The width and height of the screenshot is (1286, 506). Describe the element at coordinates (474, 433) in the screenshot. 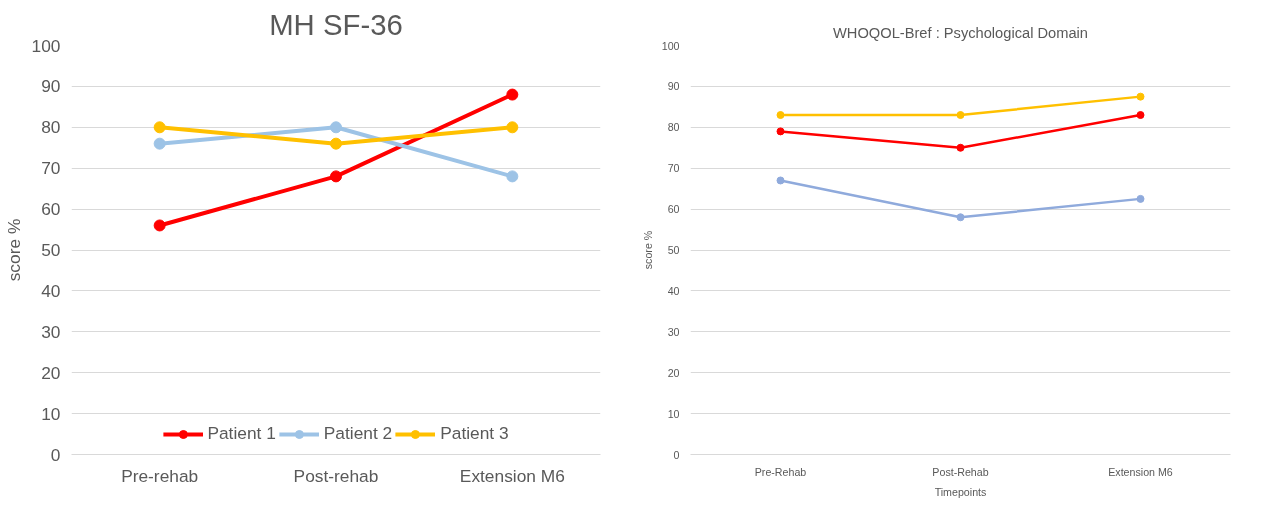

I see `legend-label: Patient 3` at that location.